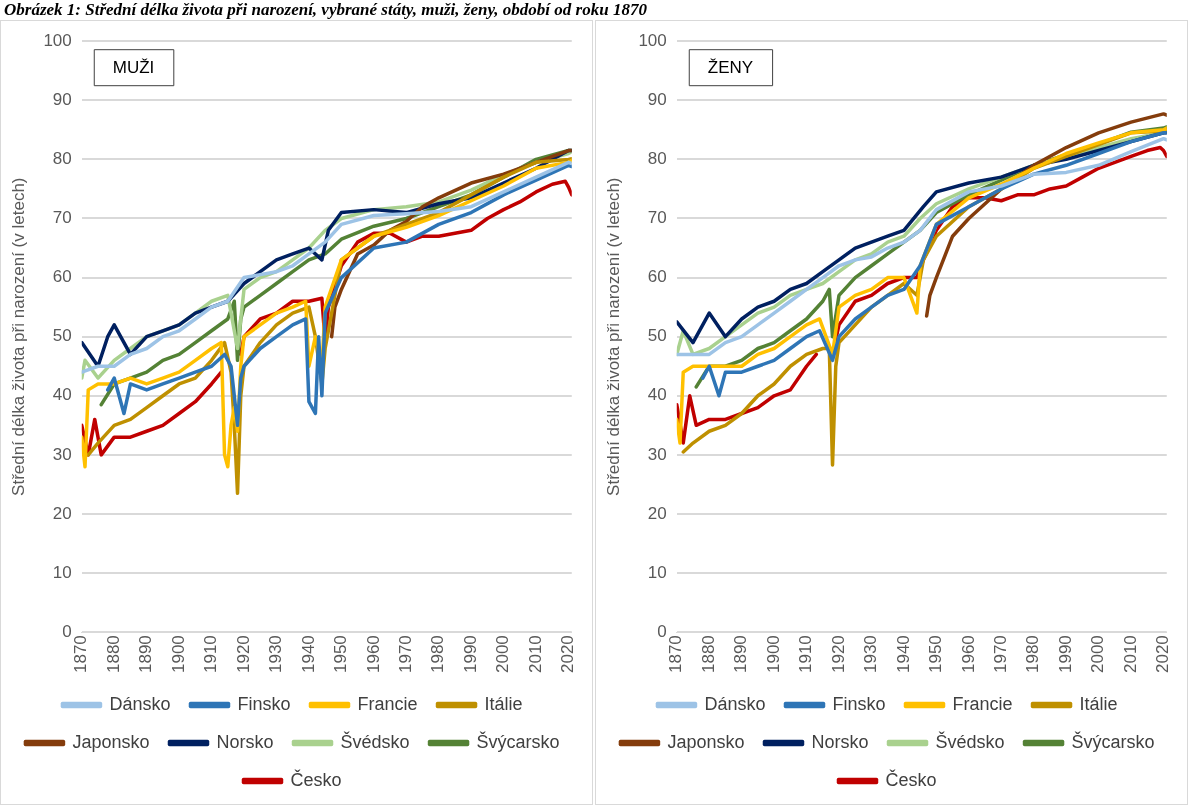  Describe the element at coordinates (325, 10) in the screenshot. I see `chart-title: Obrázek 1: Střední délka života při narození, vybrané státy, muži, ženy, období od roku 1870` at that location.